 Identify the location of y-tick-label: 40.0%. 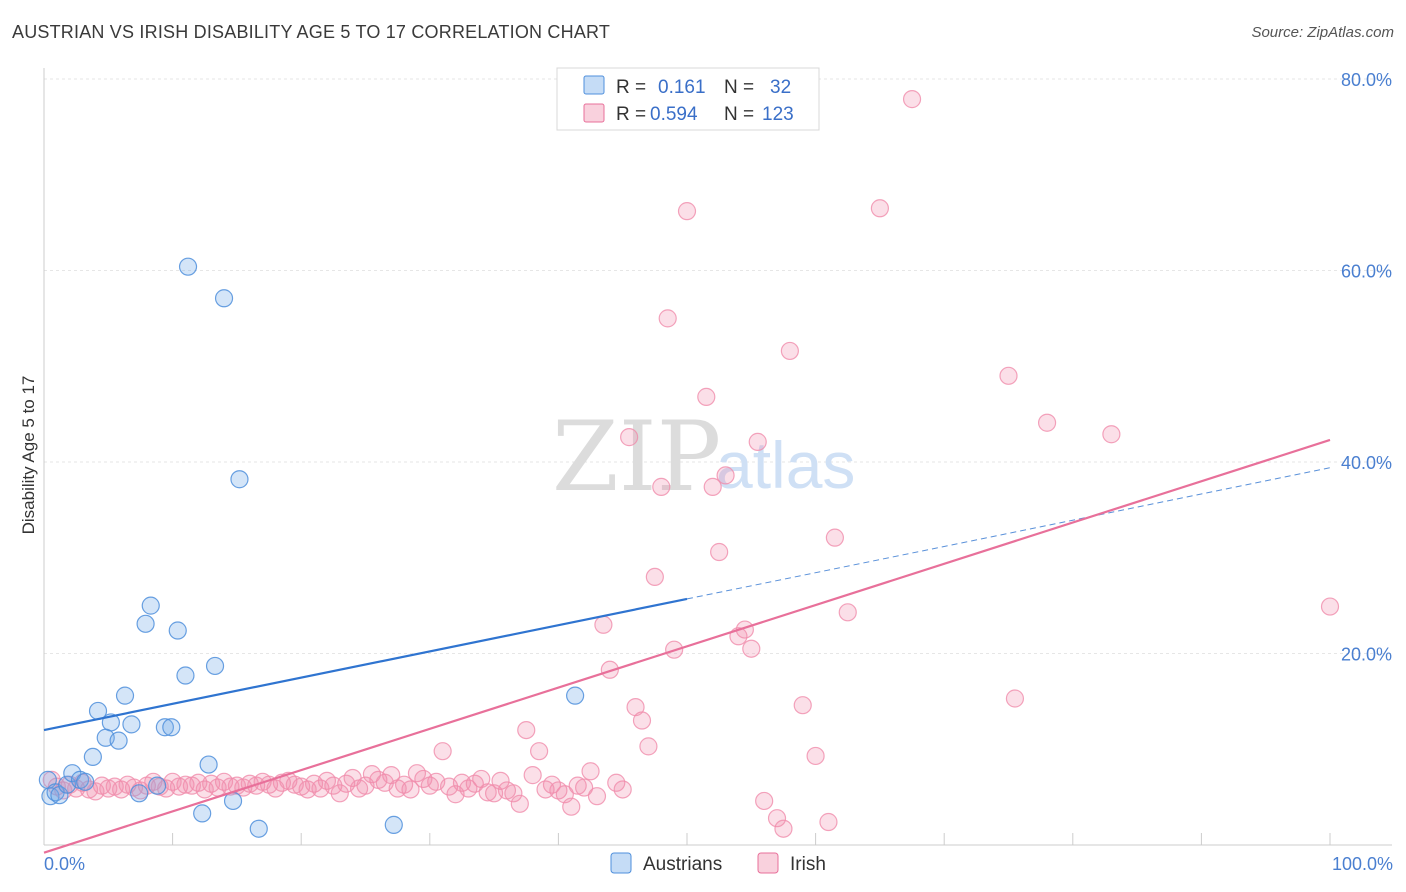
(1366, 463).